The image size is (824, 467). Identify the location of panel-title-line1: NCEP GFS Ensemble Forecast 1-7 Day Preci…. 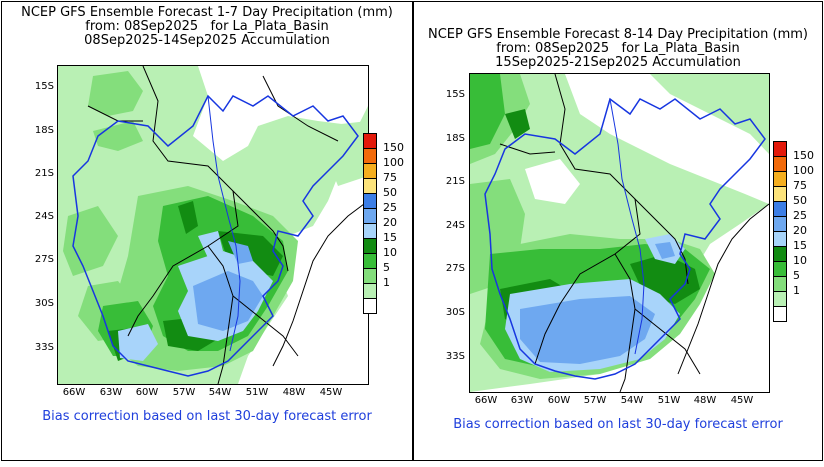
(207, 12).